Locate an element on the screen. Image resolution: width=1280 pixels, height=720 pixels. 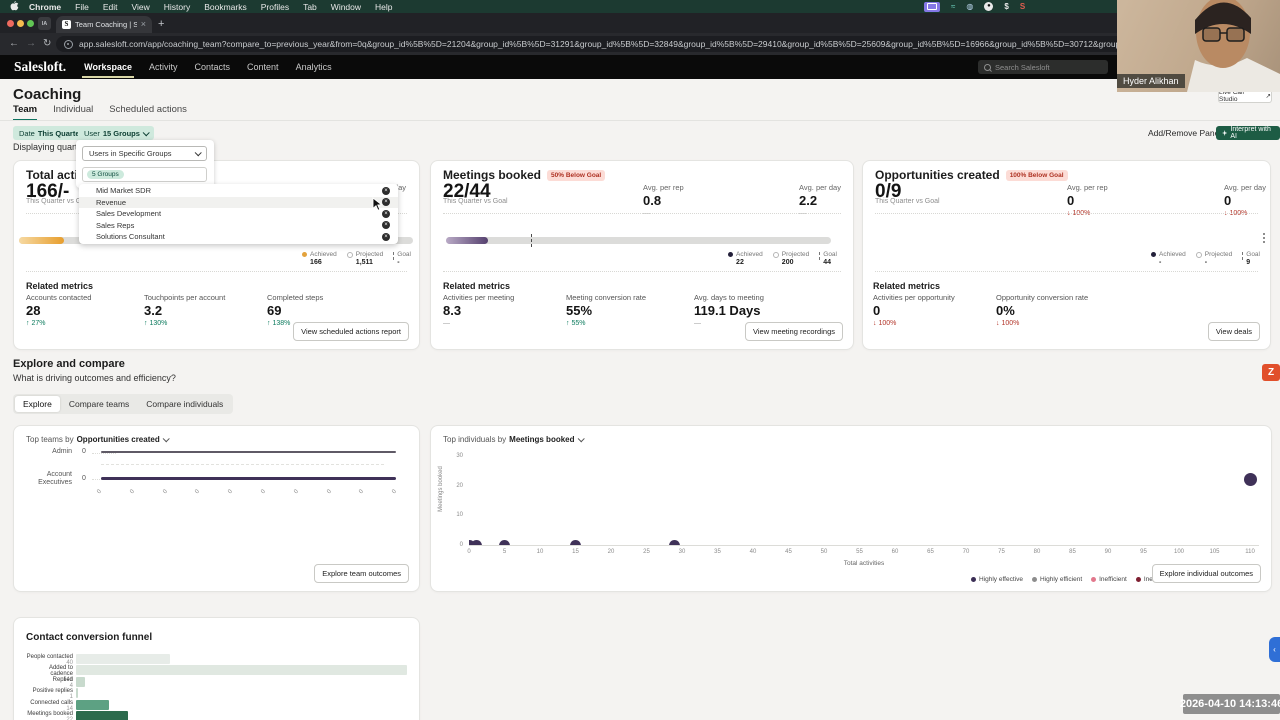
side-widget-z-icon: Z is located at coordinates (1271, 372).